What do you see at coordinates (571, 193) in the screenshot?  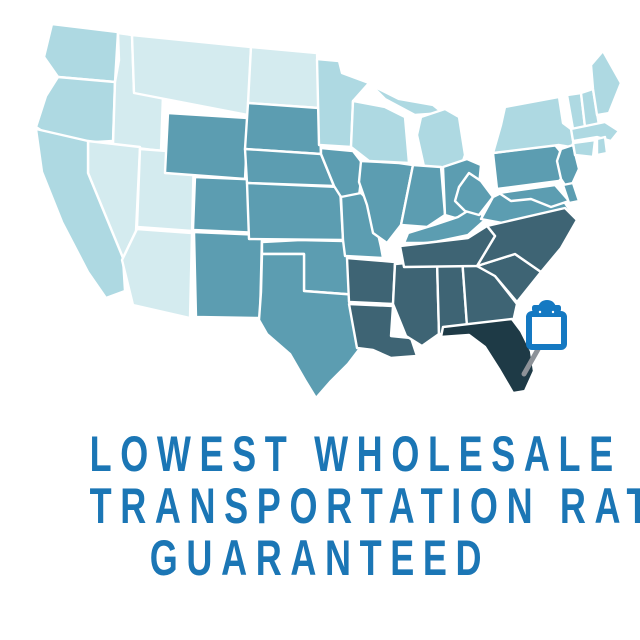 I see `state-delaware` at bounding box center [571, 193].